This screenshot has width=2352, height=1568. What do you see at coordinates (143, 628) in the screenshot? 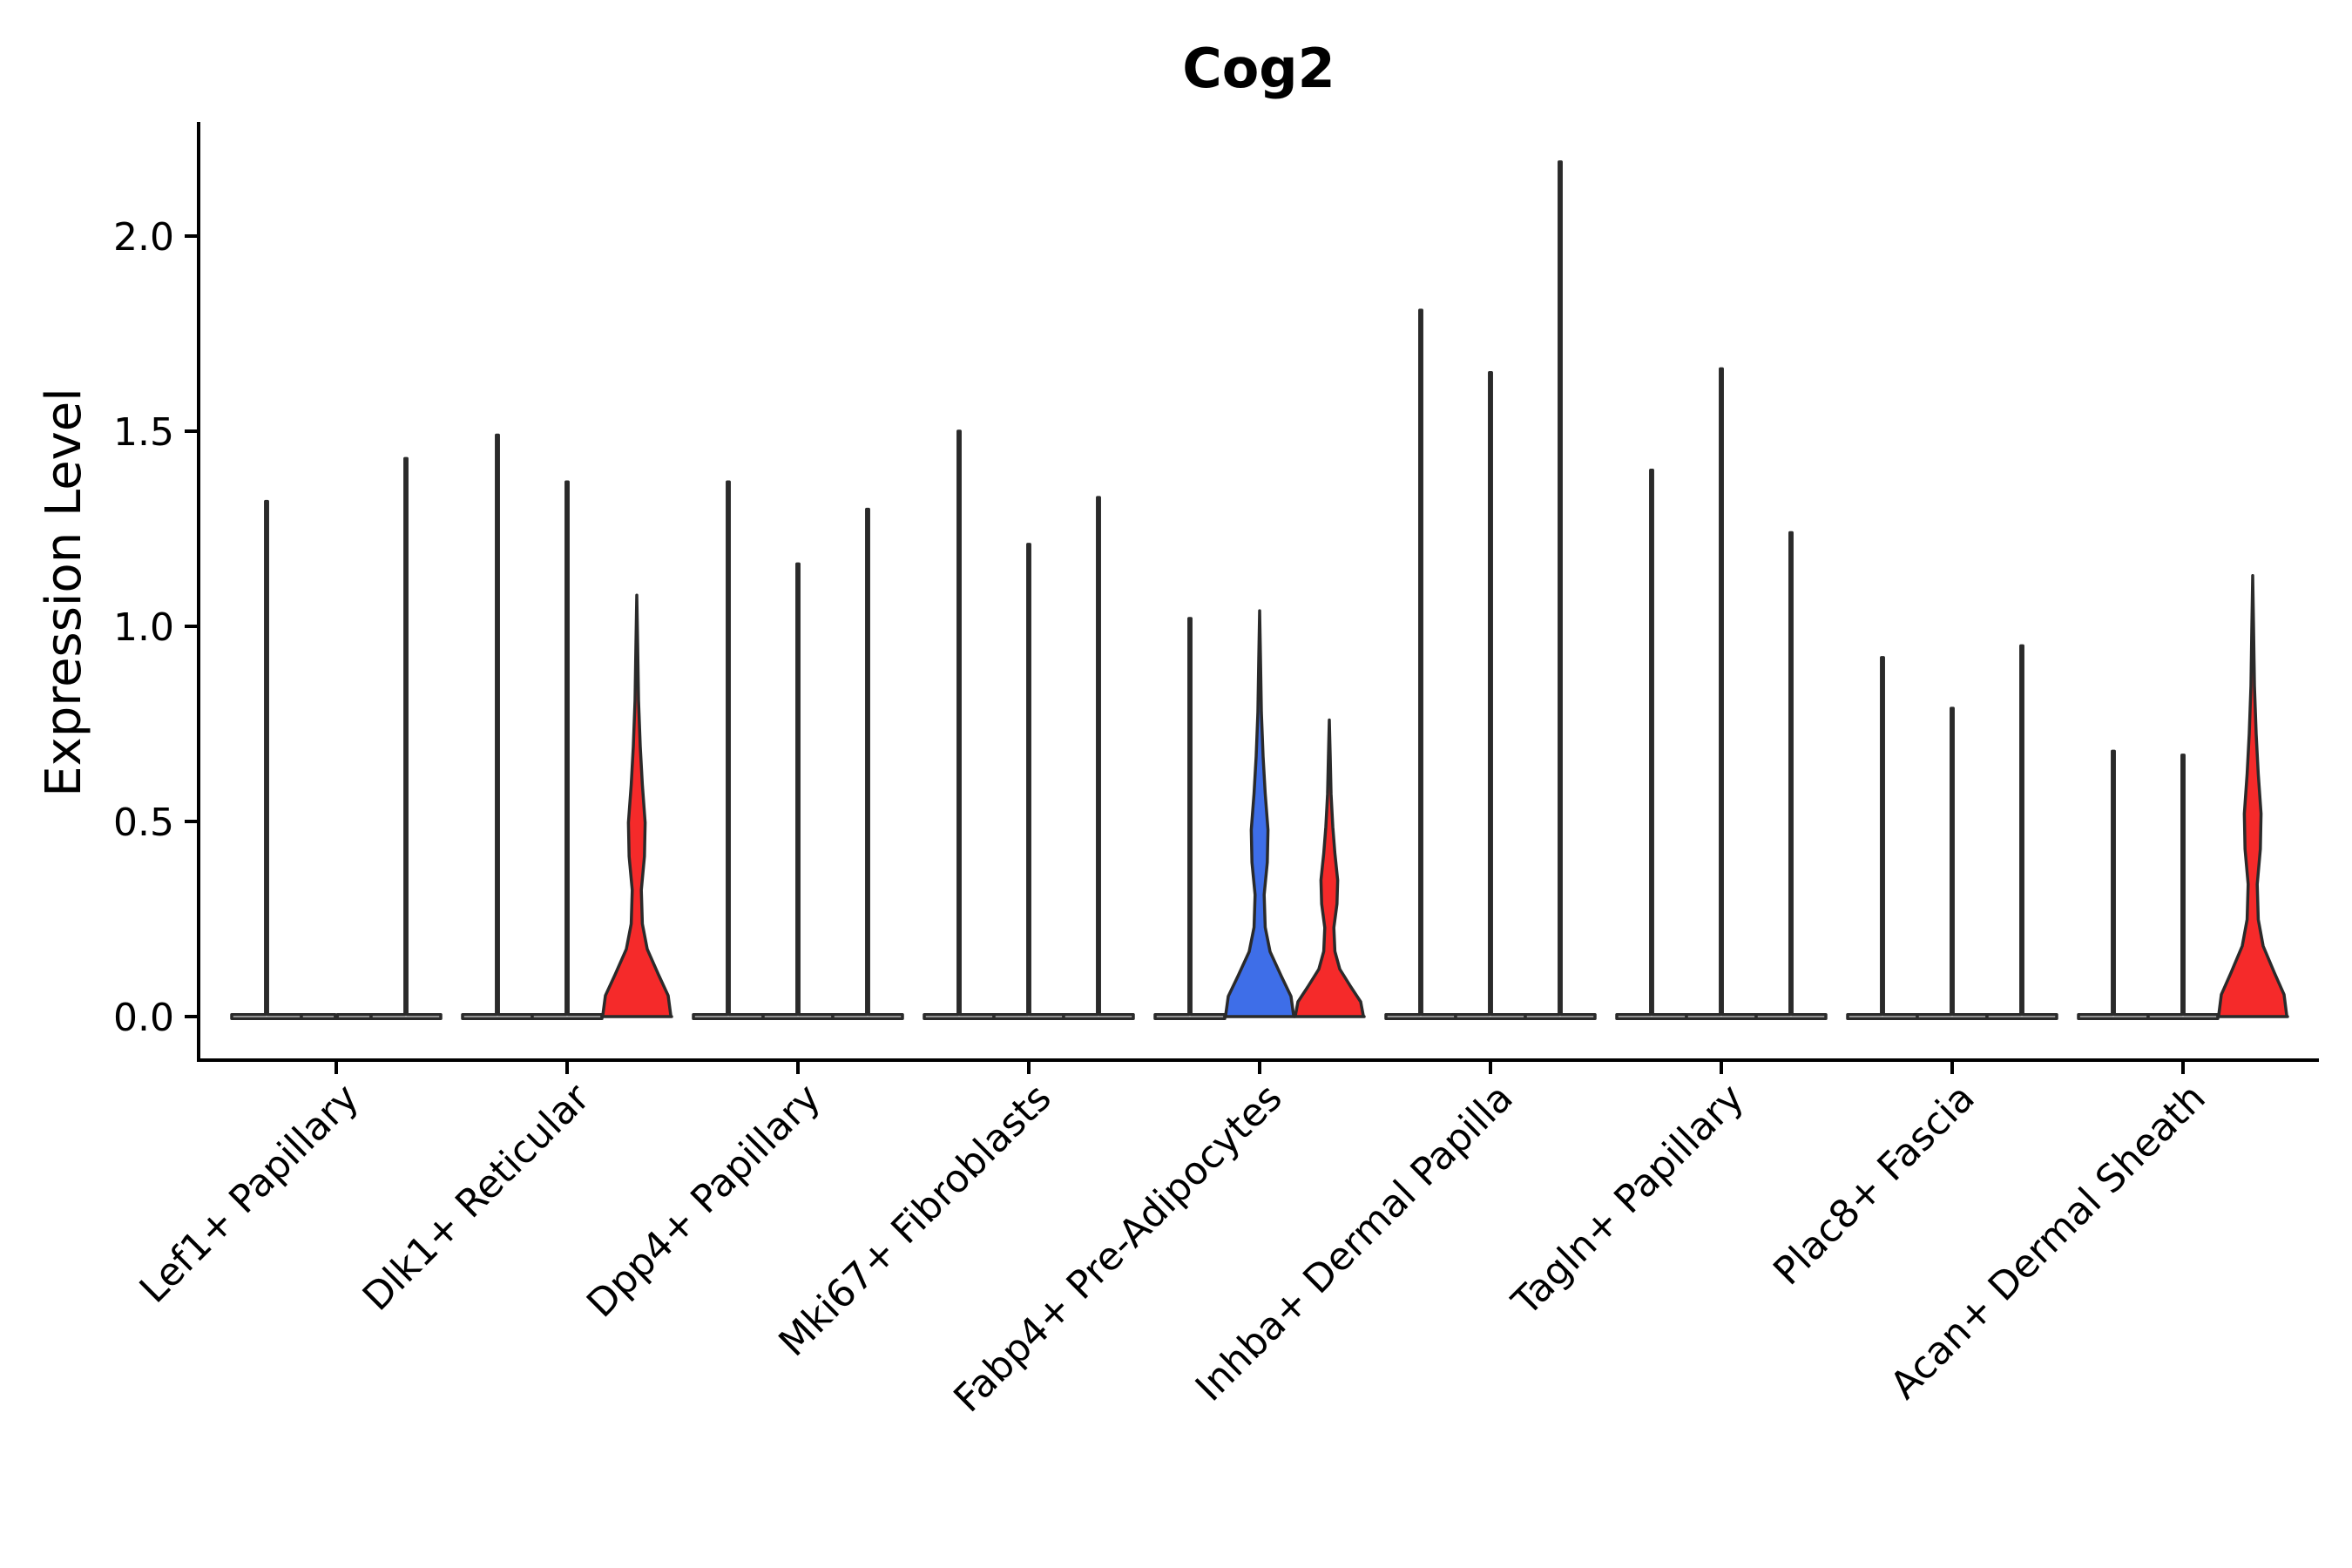
I see `y-tick-label: 1.0` at bounding box center [143, 628].